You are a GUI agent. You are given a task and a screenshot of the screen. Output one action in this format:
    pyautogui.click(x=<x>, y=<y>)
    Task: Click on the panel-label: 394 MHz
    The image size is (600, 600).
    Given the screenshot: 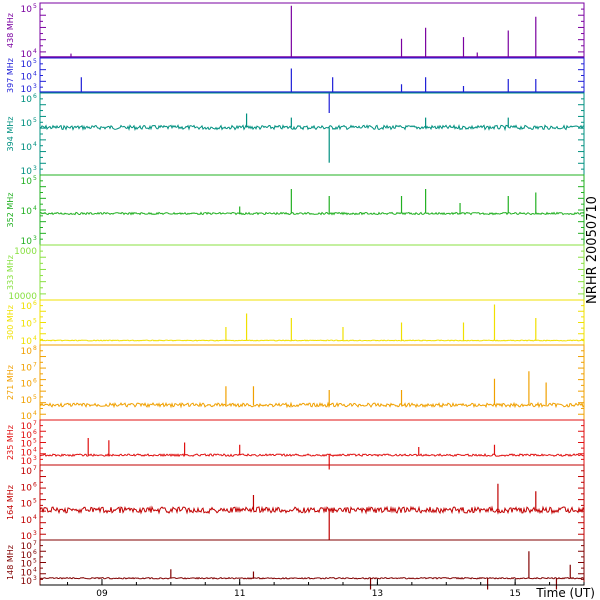 What is the action you would take?
    pyautogui.click(x=10, y=134)
    